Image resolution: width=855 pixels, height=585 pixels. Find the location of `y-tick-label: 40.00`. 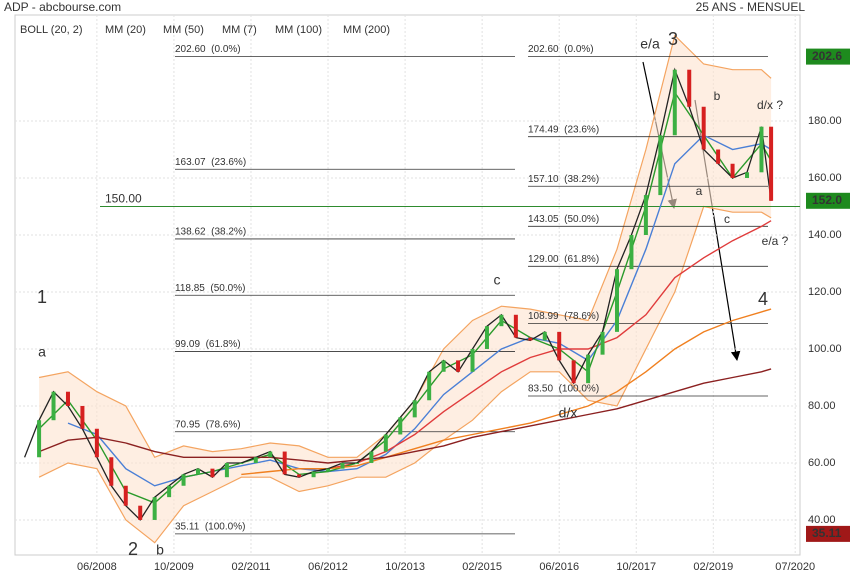

y-tick-label: 40.00 is located at coordinates (822, 520).